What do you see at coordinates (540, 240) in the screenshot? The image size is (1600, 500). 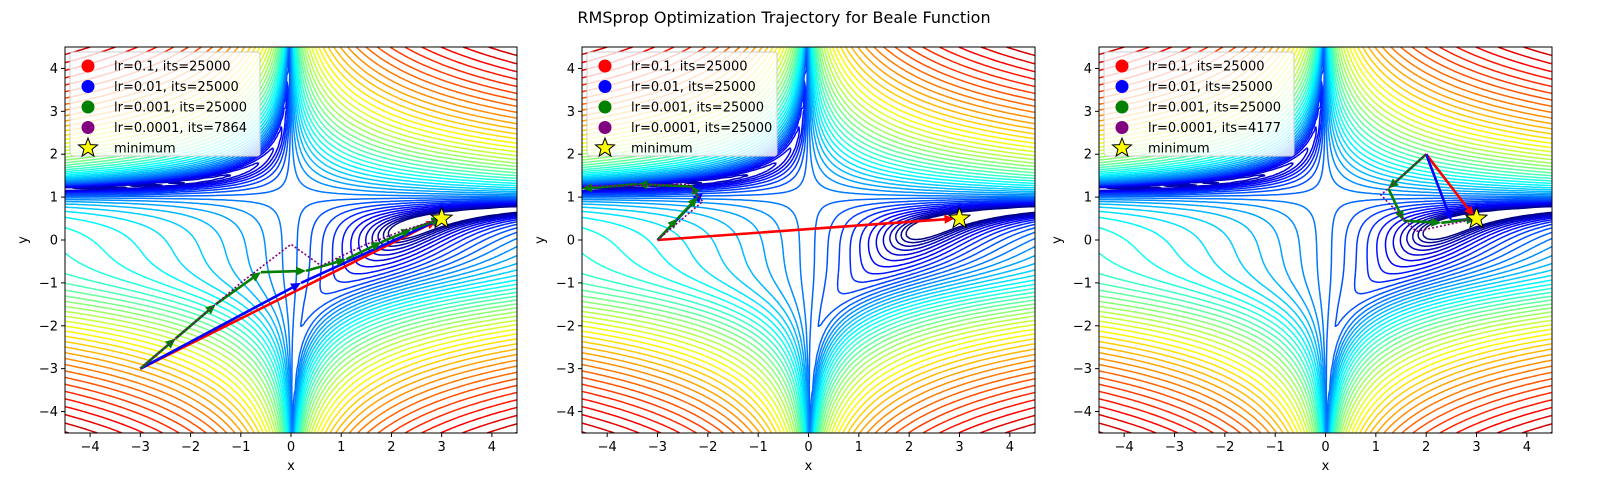 I see `y-axis-label: y` at bounding box center [540, 240].